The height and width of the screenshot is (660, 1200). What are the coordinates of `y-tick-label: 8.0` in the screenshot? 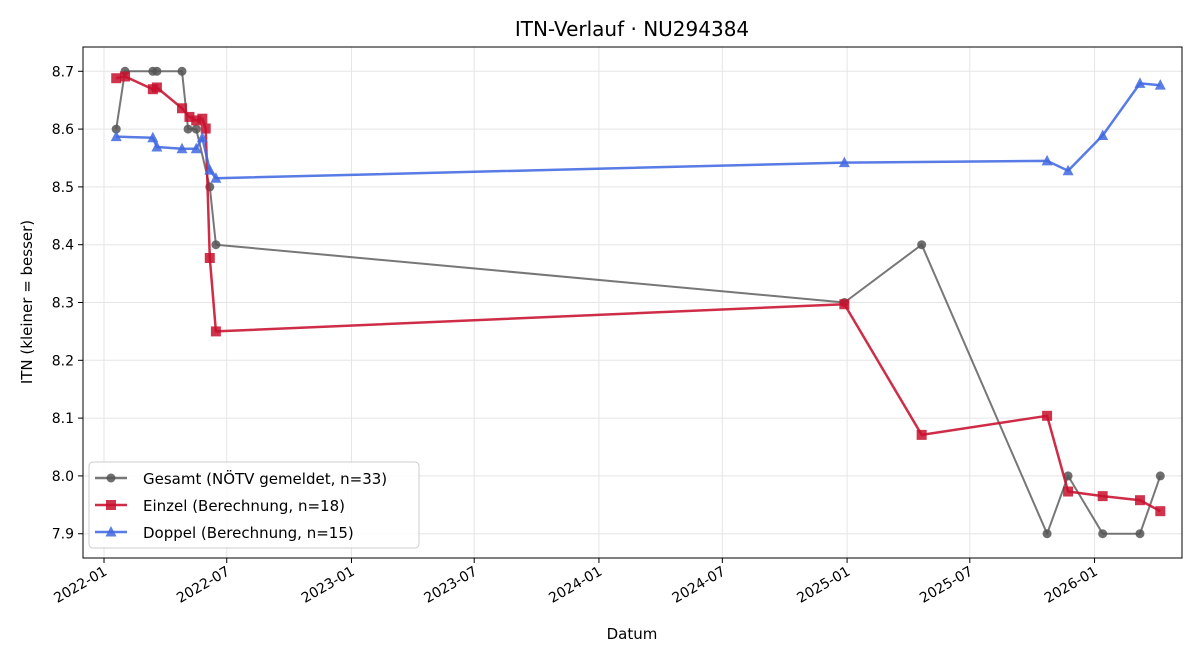 It's located at (63, 477).